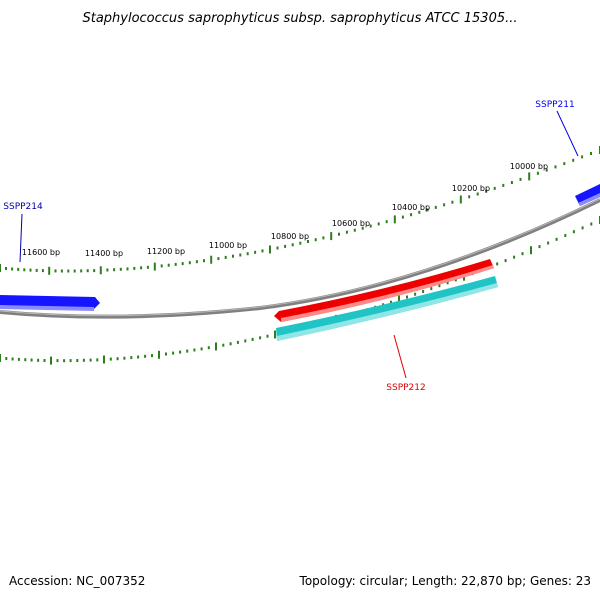 The image size is (600, 600). Describe the element at coordinates (471, 188) in the screenshot. I see `tick-label-10200: 10200 bp` at that location.